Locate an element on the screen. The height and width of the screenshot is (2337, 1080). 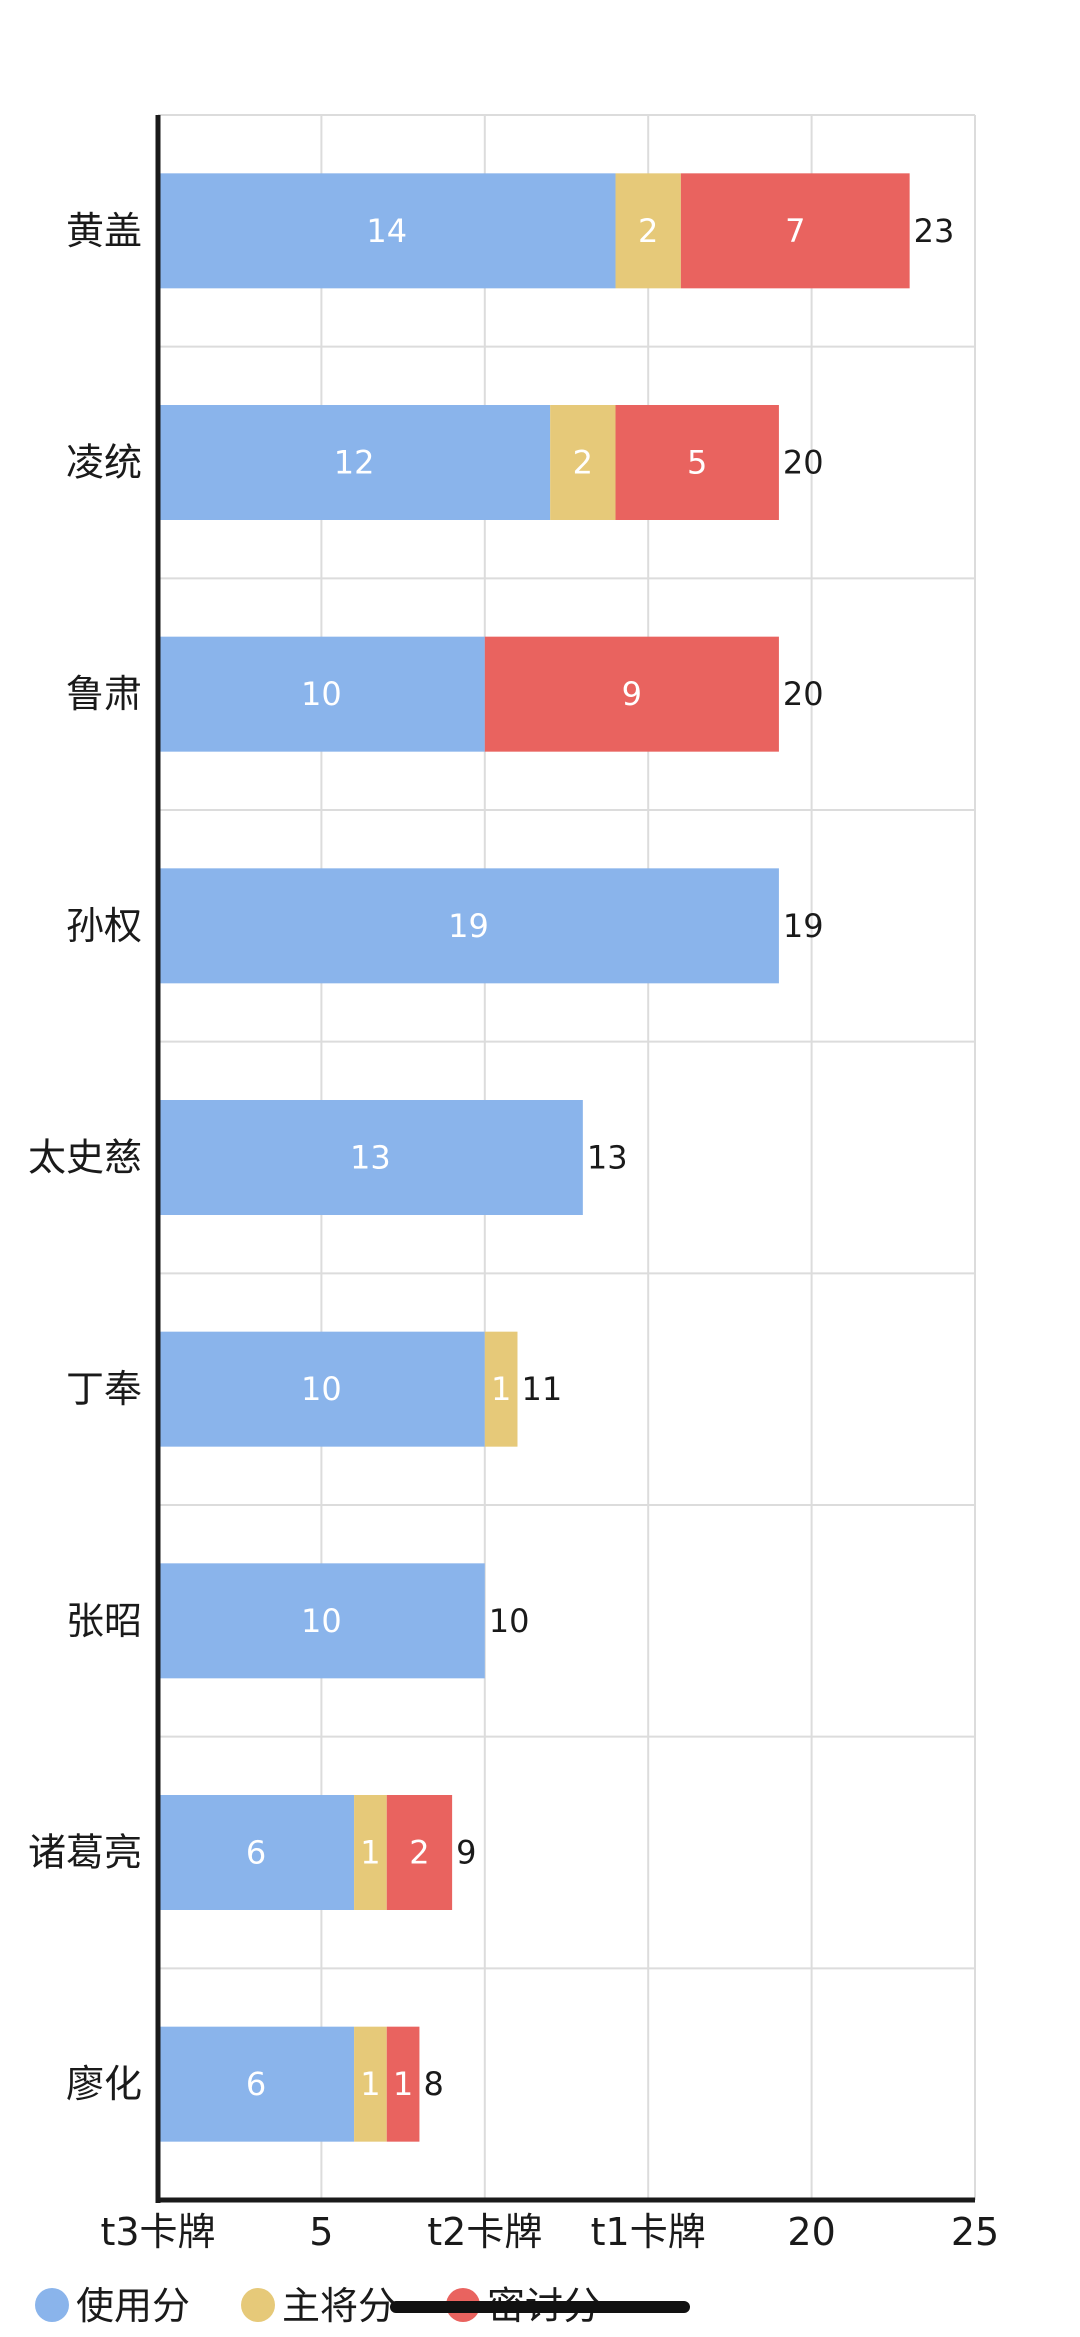
x-tick-label: t3卡牌 is located at coordinates (157, 2232).